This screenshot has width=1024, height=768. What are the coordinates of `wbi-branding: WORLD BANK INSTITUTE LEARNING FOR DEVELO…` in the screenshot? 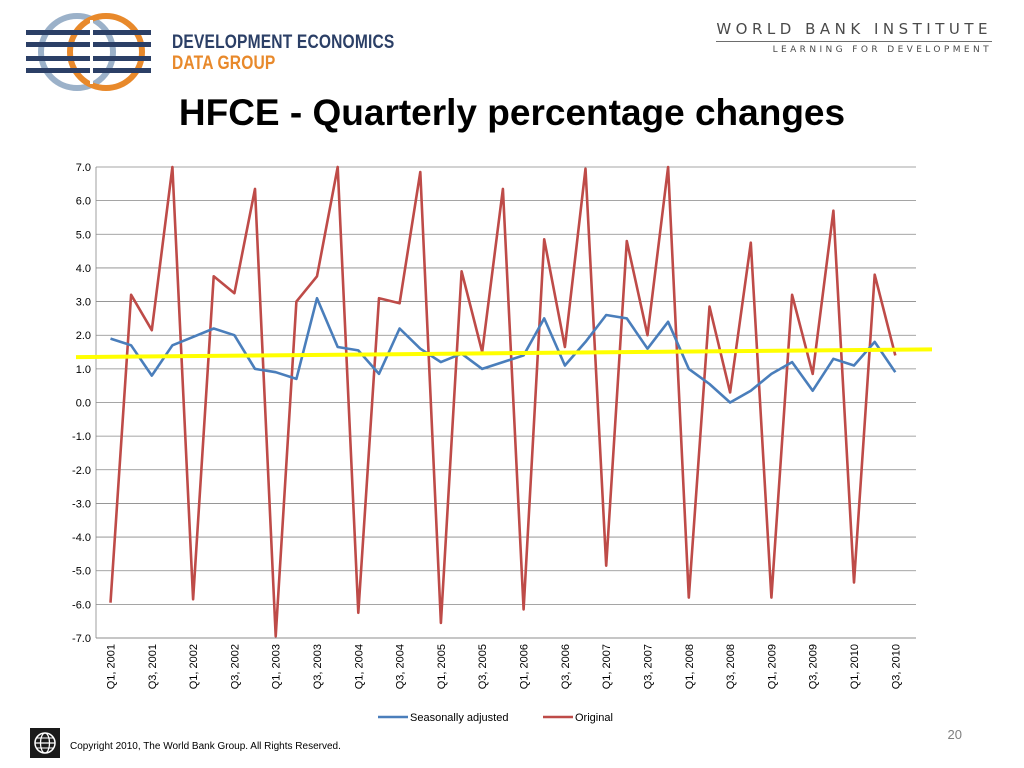 It's located at (854, 37).